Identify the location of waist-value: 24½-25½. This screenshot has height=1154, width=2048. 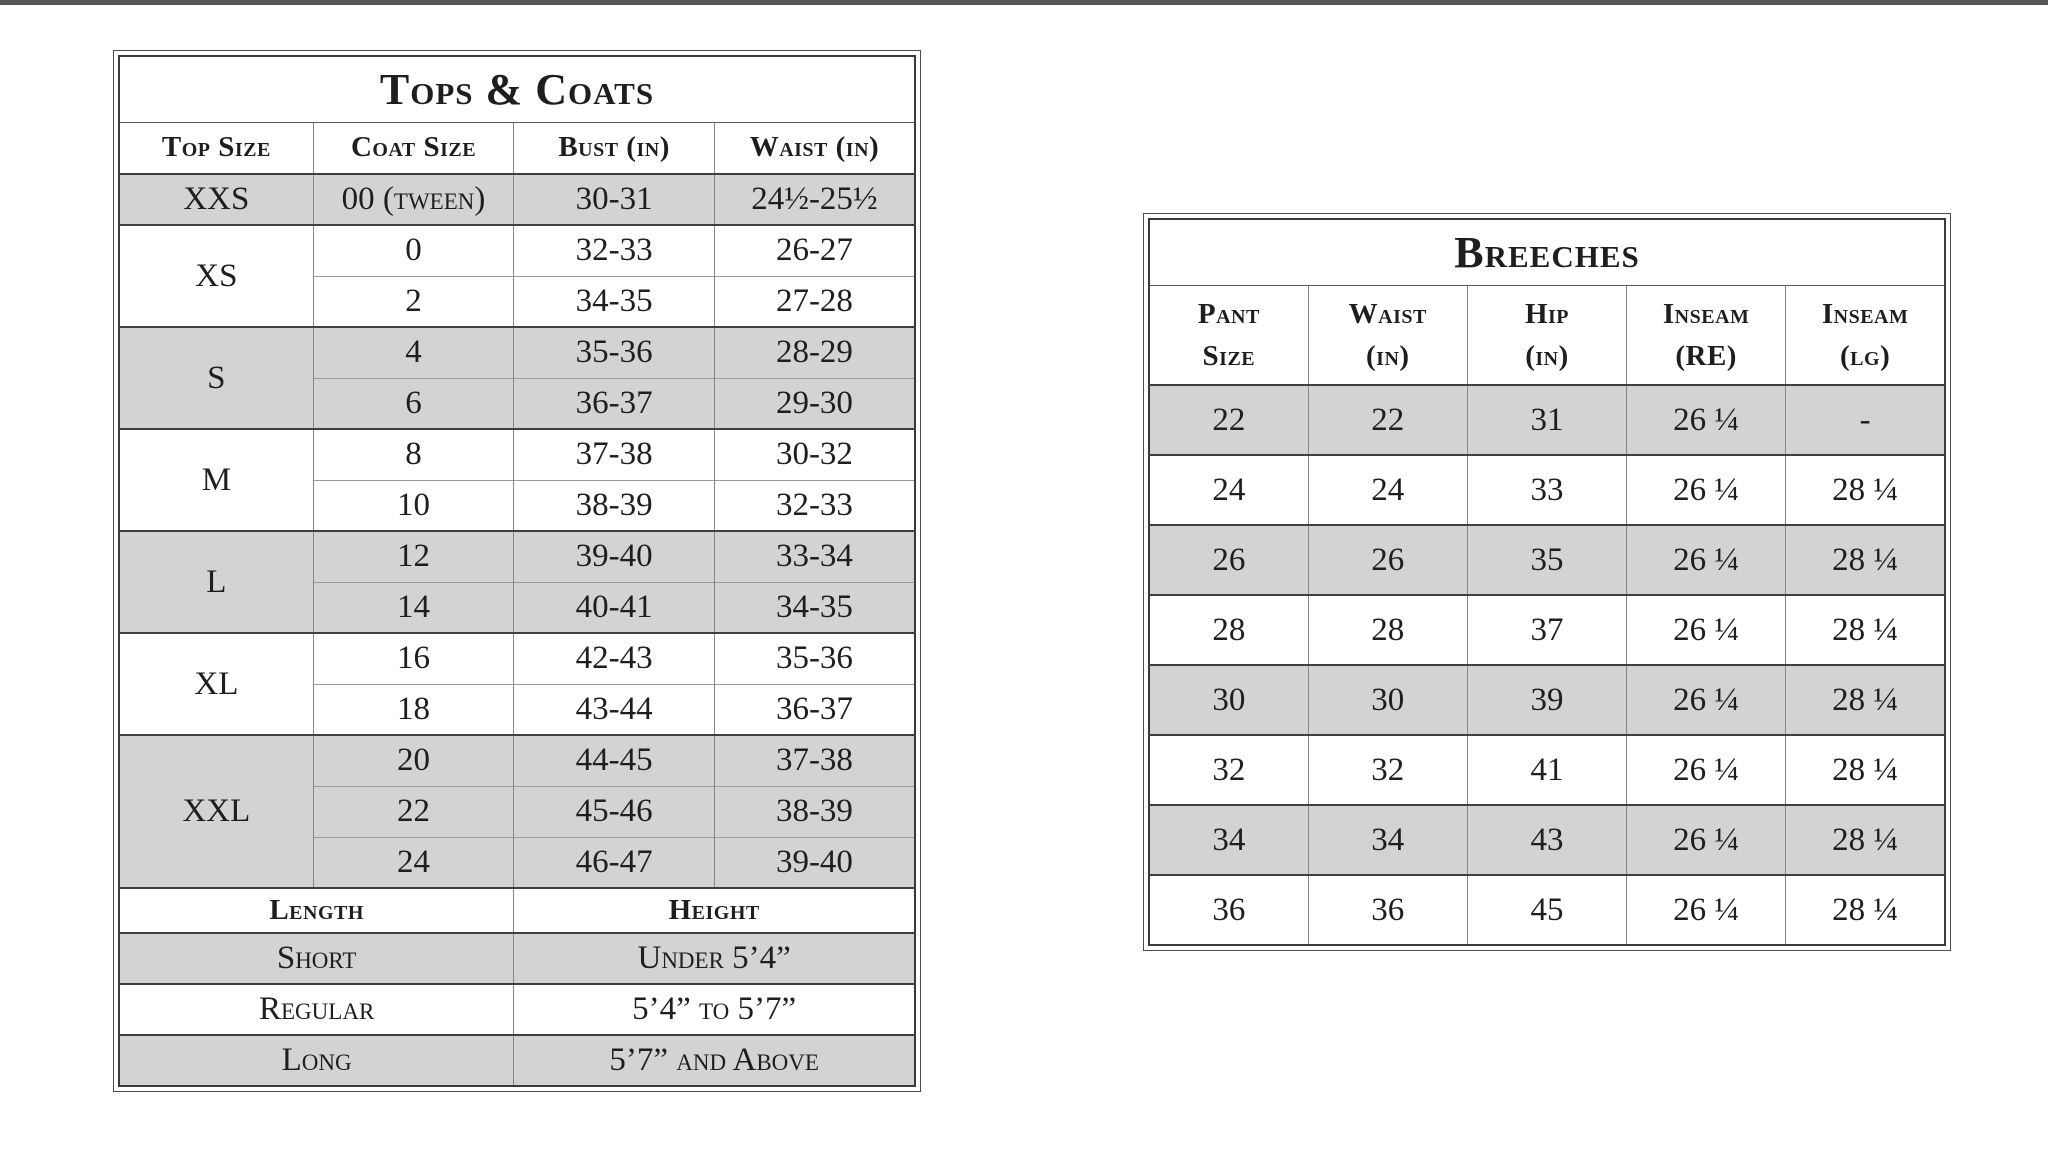
(814, 199).